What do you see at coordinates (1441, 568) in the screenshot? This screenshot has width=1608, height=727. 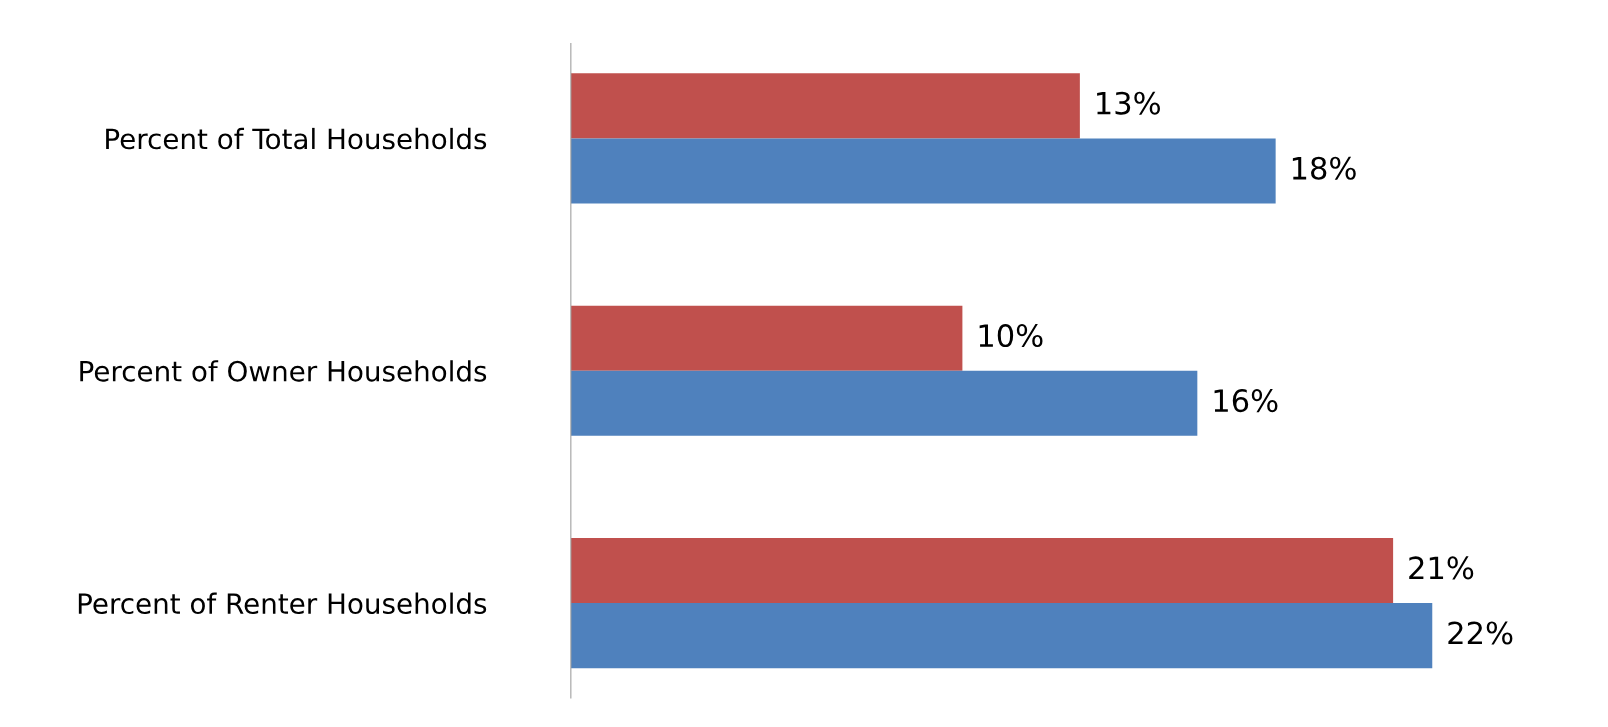 I see `data-label: 21%` at bounding box center [1441, 568].